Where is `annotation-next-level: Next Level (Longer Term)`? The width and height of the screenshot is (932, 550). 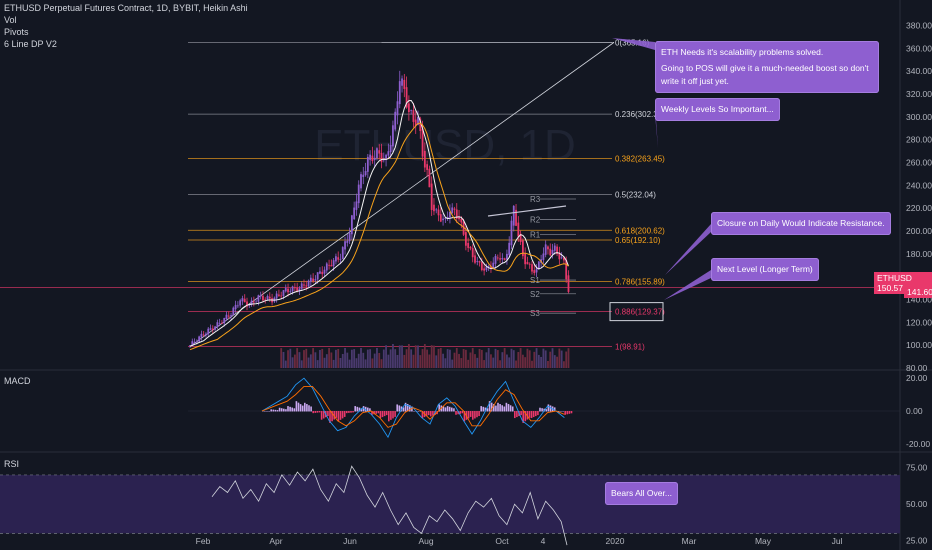
annotation-next-level: Next Level (Longer Term) is located at coordinates (765, 269).